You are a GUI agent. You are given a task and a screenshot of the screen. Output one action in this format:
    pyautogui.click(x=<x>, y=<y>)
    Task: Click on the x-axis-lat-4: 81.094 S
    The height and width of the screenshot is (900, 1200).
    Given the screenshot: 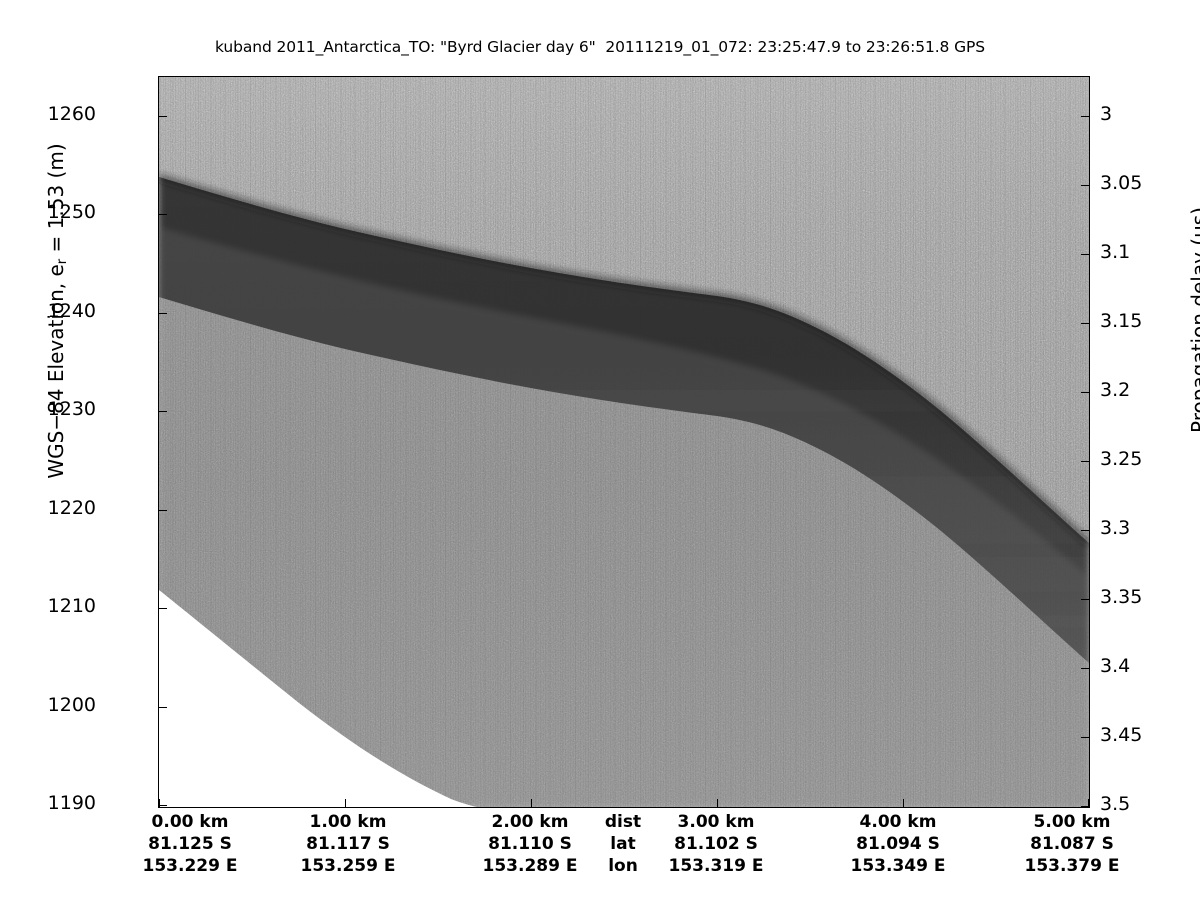 What is the action you would take?
    pyautogui.click(x=898, y=844)
    